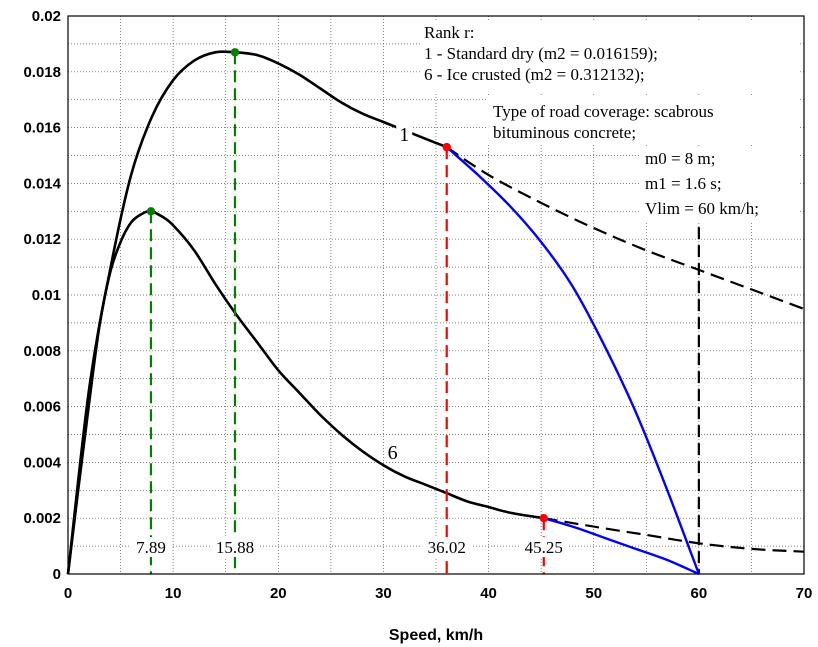 This screenshot has width=818, height=647. What do you see at coordinates (383, 593) in the screenshot?
I see `x-tick-label: 30` at bounding box center [383, 593].